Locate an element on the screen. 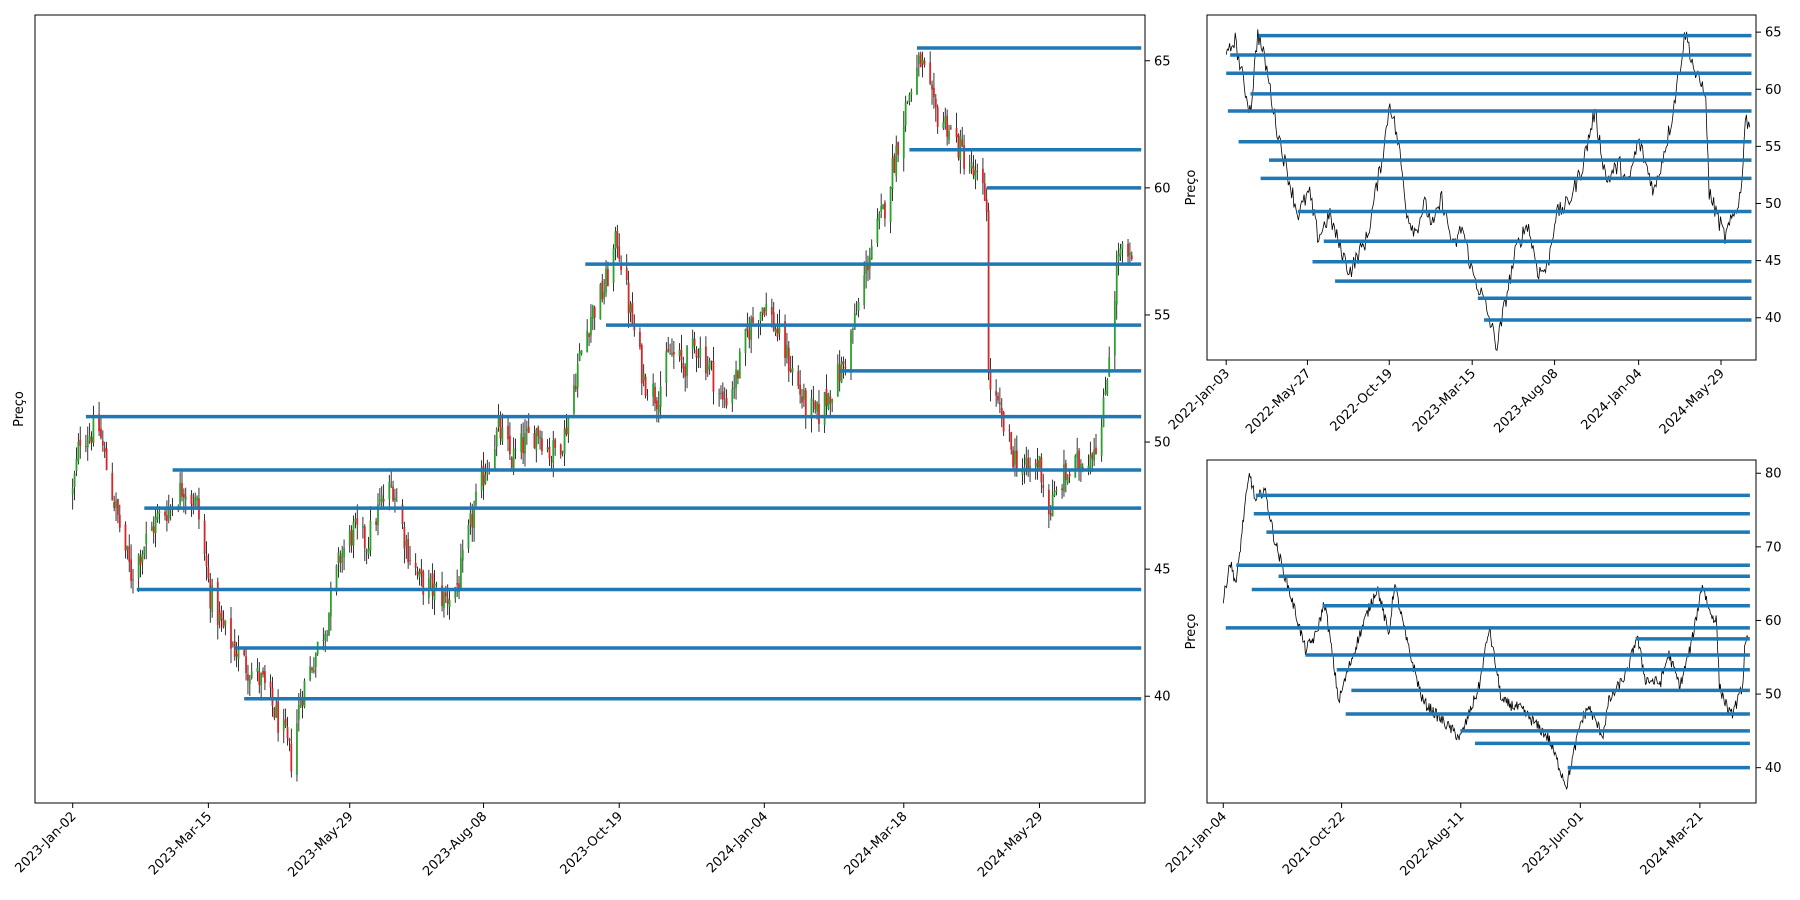 The height and width of the screenshot is (900, 1800). price-line is located at coordinates (1485, 631).